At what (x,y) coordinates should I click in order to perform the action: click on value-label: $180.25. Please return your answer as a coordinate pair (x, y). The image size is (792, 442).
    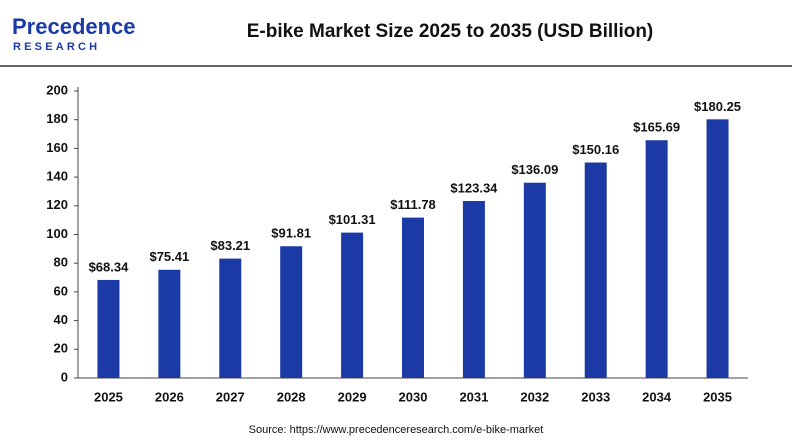
    Looking at the image, I should click on (717, 106).